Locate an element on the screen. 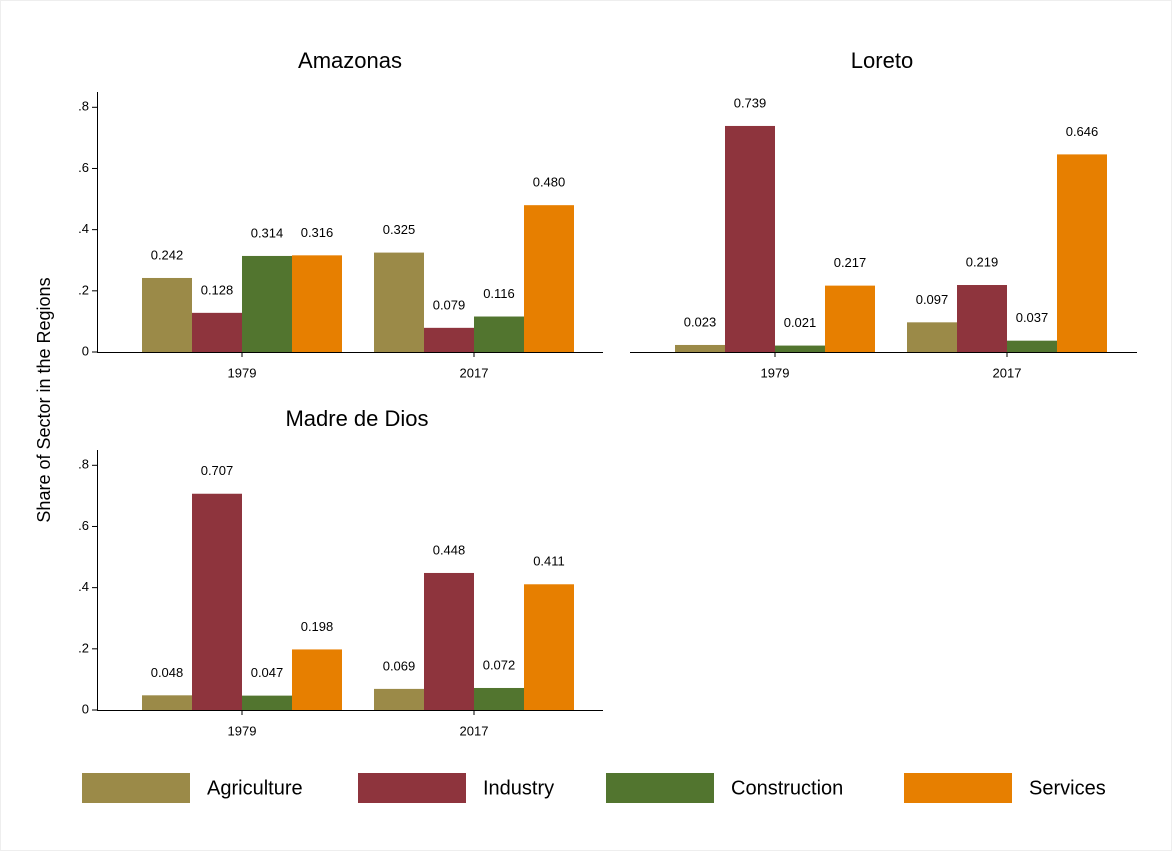 The width and height of the screenshot is (1172, 851). value-label: 0.048 is located at coordinates (167, 672).